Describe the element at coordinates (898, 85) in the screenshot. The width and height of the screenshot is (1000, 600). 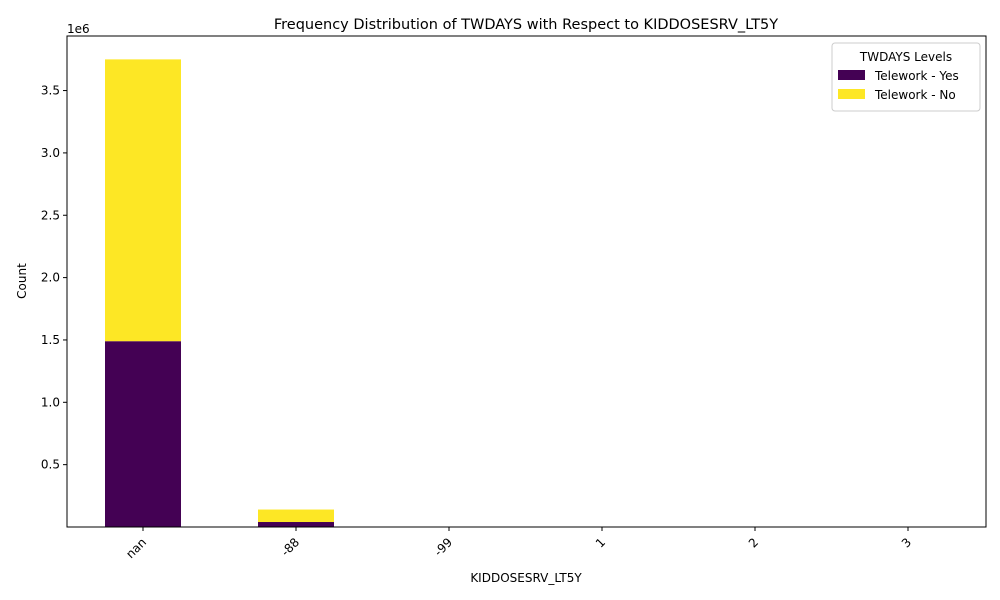
I see `legend-items: Telework - Yes Telework - No` at that location.